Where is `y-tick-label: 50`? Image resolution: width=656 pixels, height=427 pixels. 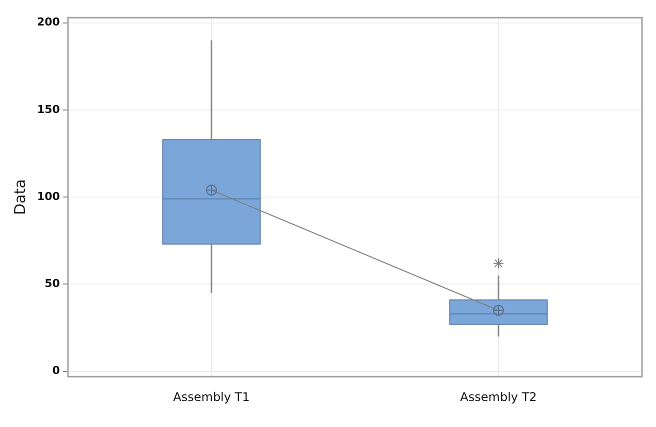
y-tick-label: 50 is located at coordinates (52, 283).